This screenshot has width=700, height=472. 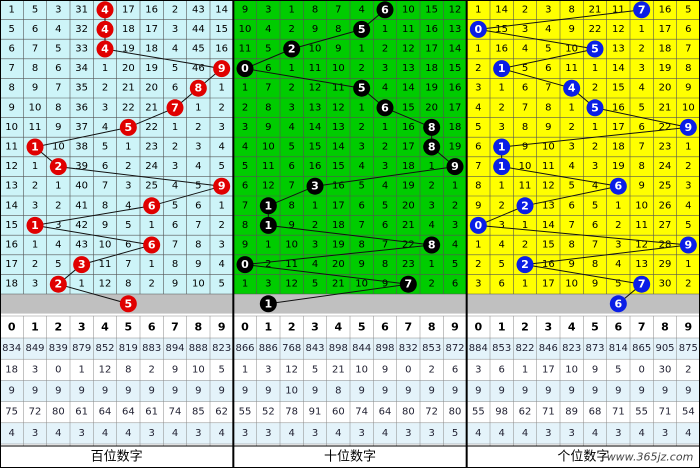 I want to click on digit-header: 3, so click(x=315, y=327).